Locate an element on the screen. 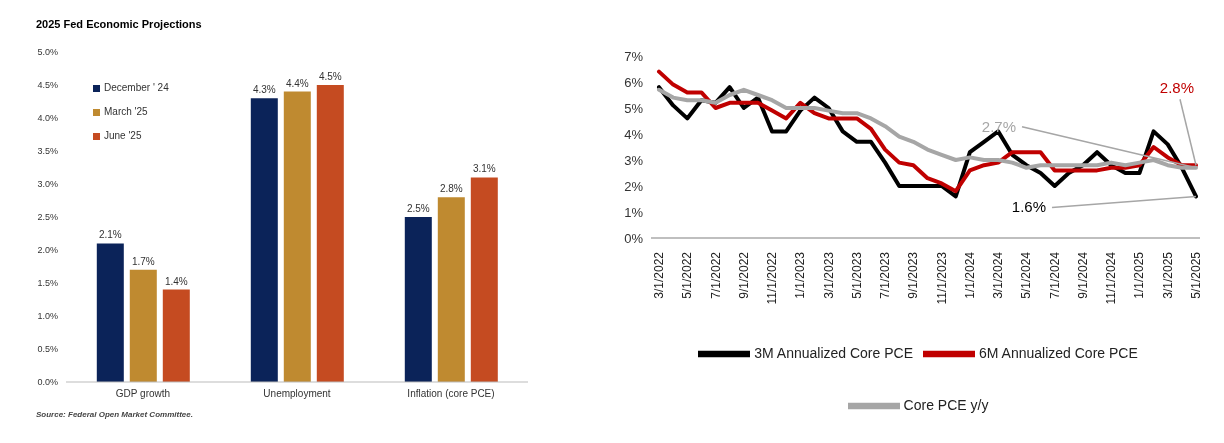  x-tick-label: 5/1/2023 is located at coordinates (856, 275).